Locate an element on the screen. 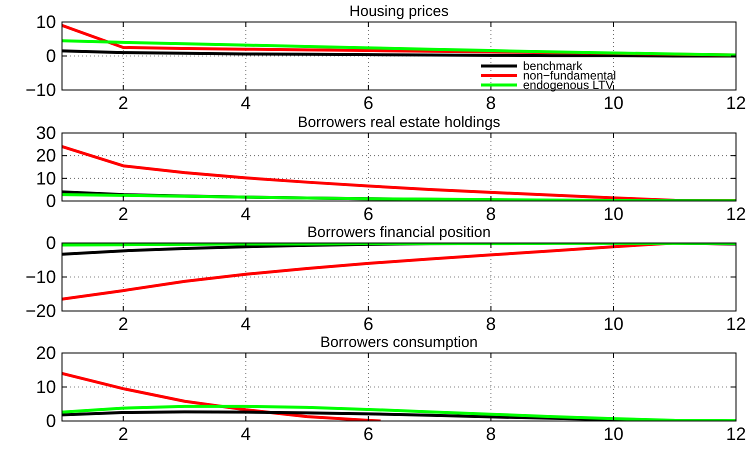  chart-title: Borrowers consumption is located at coordinates (399, 342).